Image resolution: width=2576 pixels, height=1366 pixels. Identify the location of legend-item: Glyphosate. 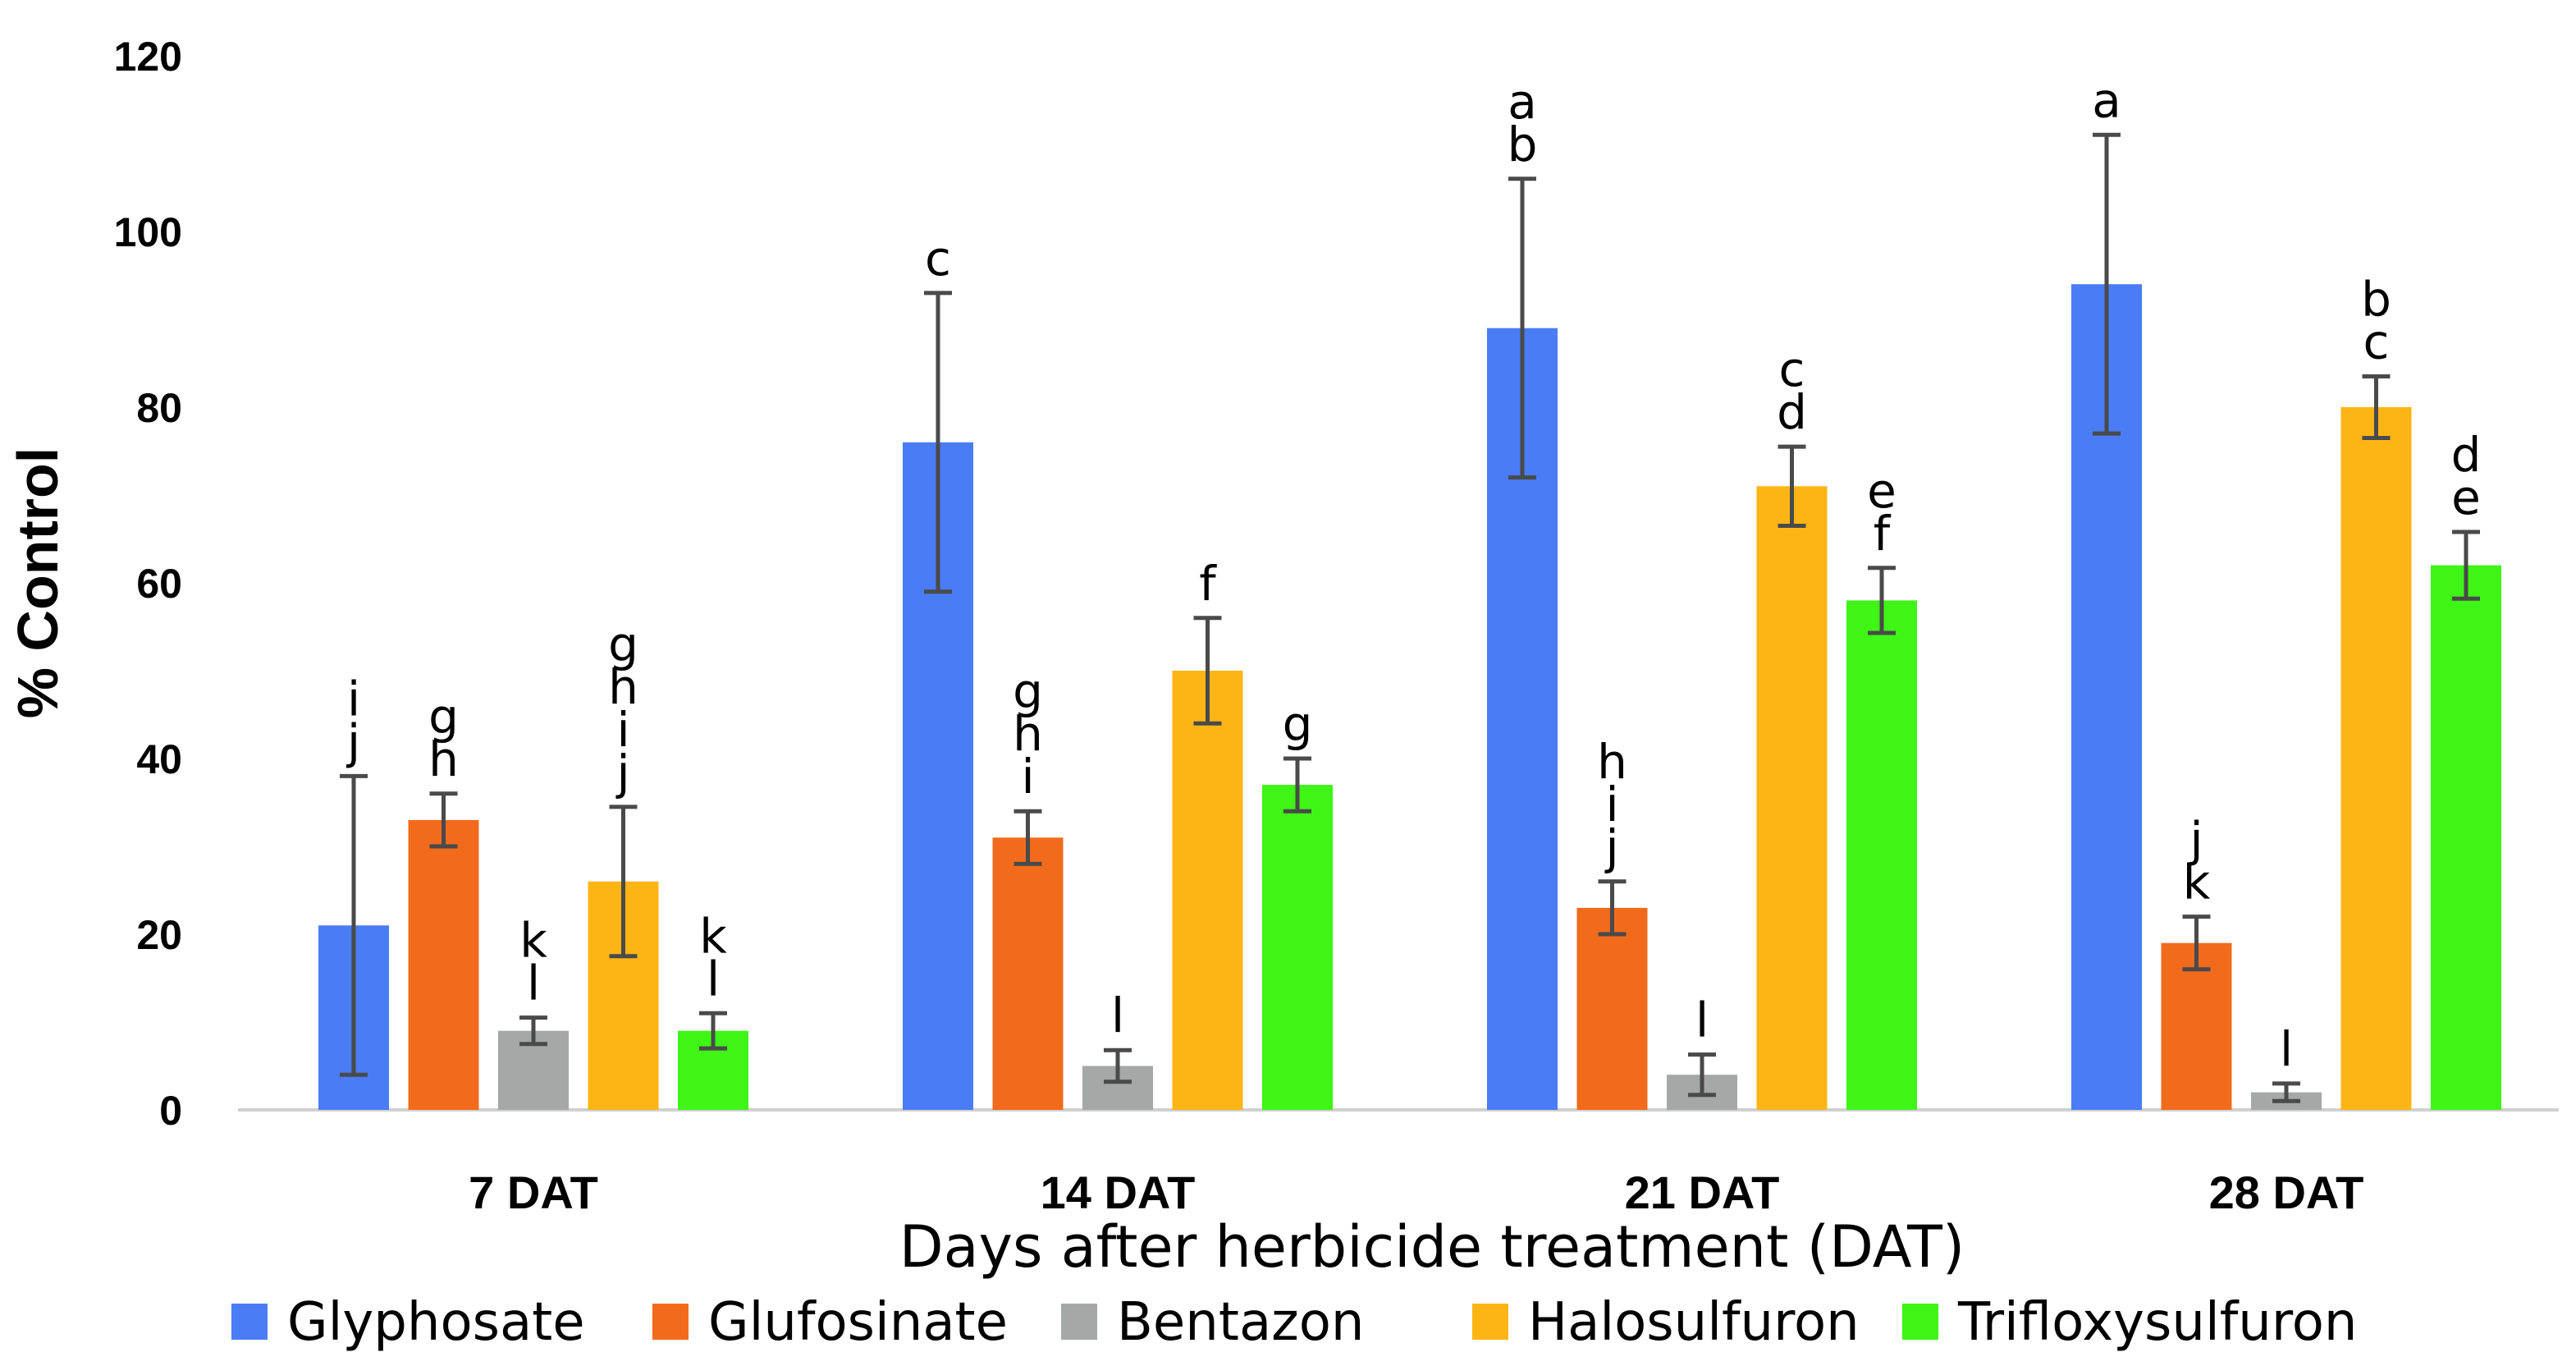
(408, 1322).